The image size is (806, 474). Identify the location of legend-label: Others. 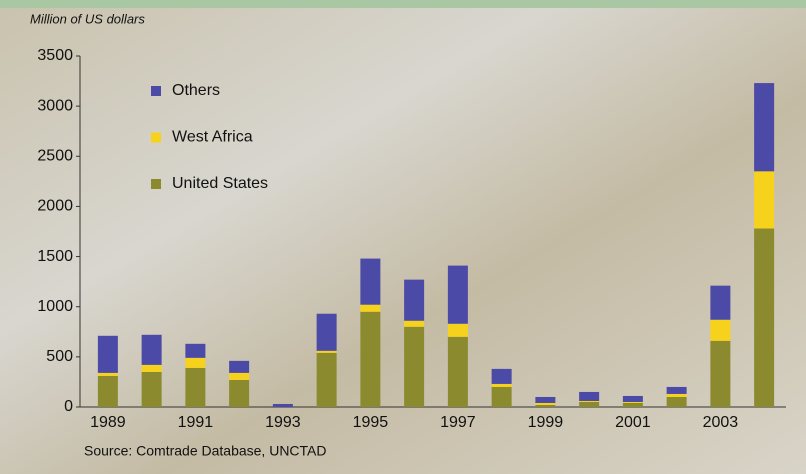
(196, 90).